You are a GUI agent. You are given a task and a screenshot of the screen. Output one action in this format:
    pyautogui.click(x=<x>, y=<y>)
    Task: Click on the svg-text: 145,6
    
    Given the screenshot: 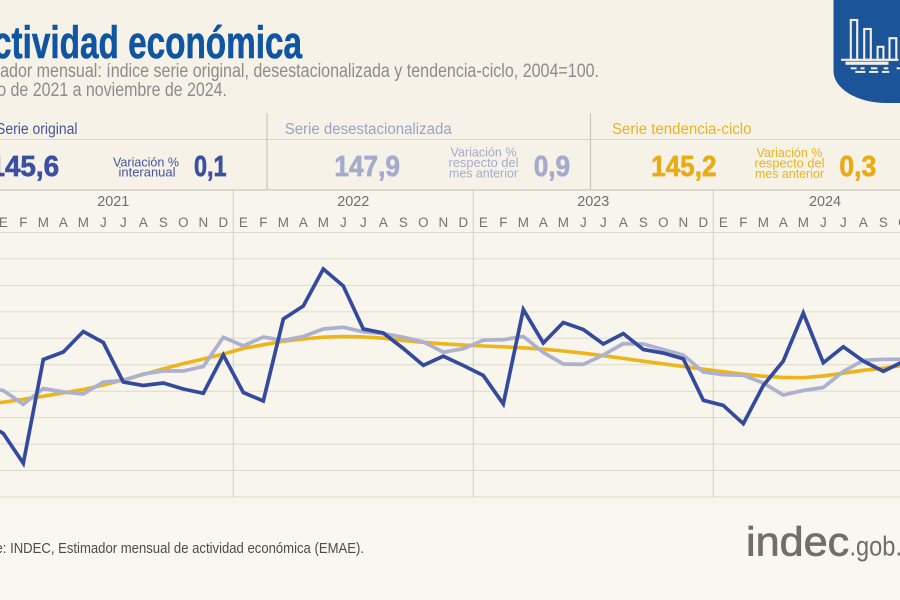 What is the action you would take?
    pyautogui.click(x=29, y=167)
    